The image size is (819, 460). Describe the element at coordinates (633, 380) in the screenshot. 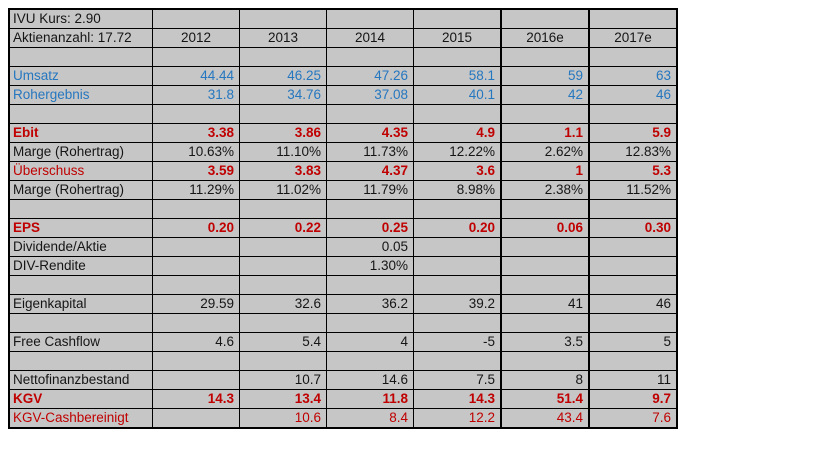

I see `value-cell: 11` at that location.